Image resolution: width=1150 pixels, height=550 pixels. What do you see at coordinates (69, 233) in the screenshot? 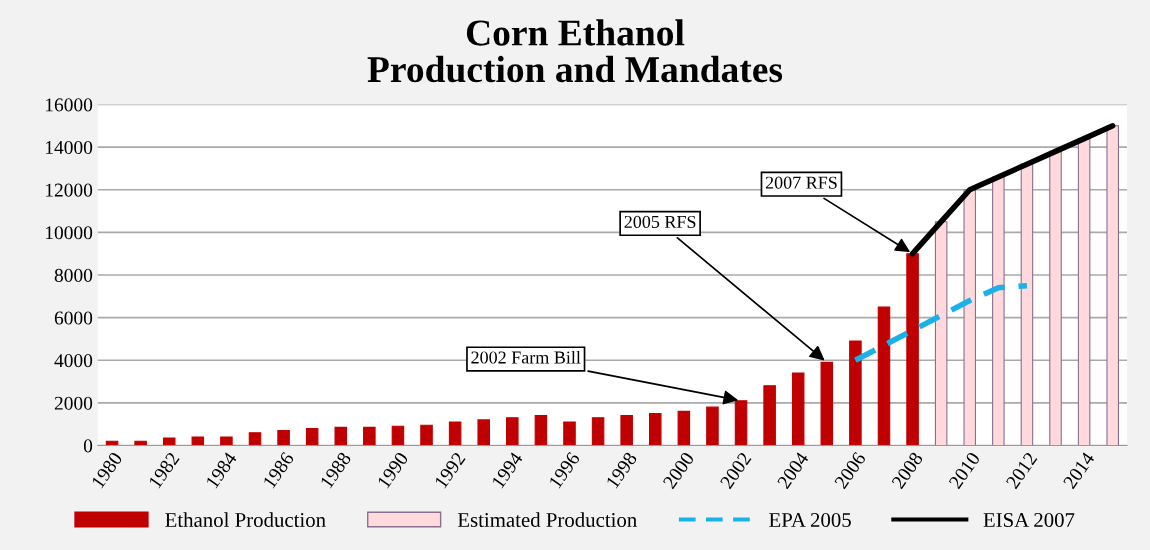
I see `y-tick-label: 10000` at bounding box center [69, 233].